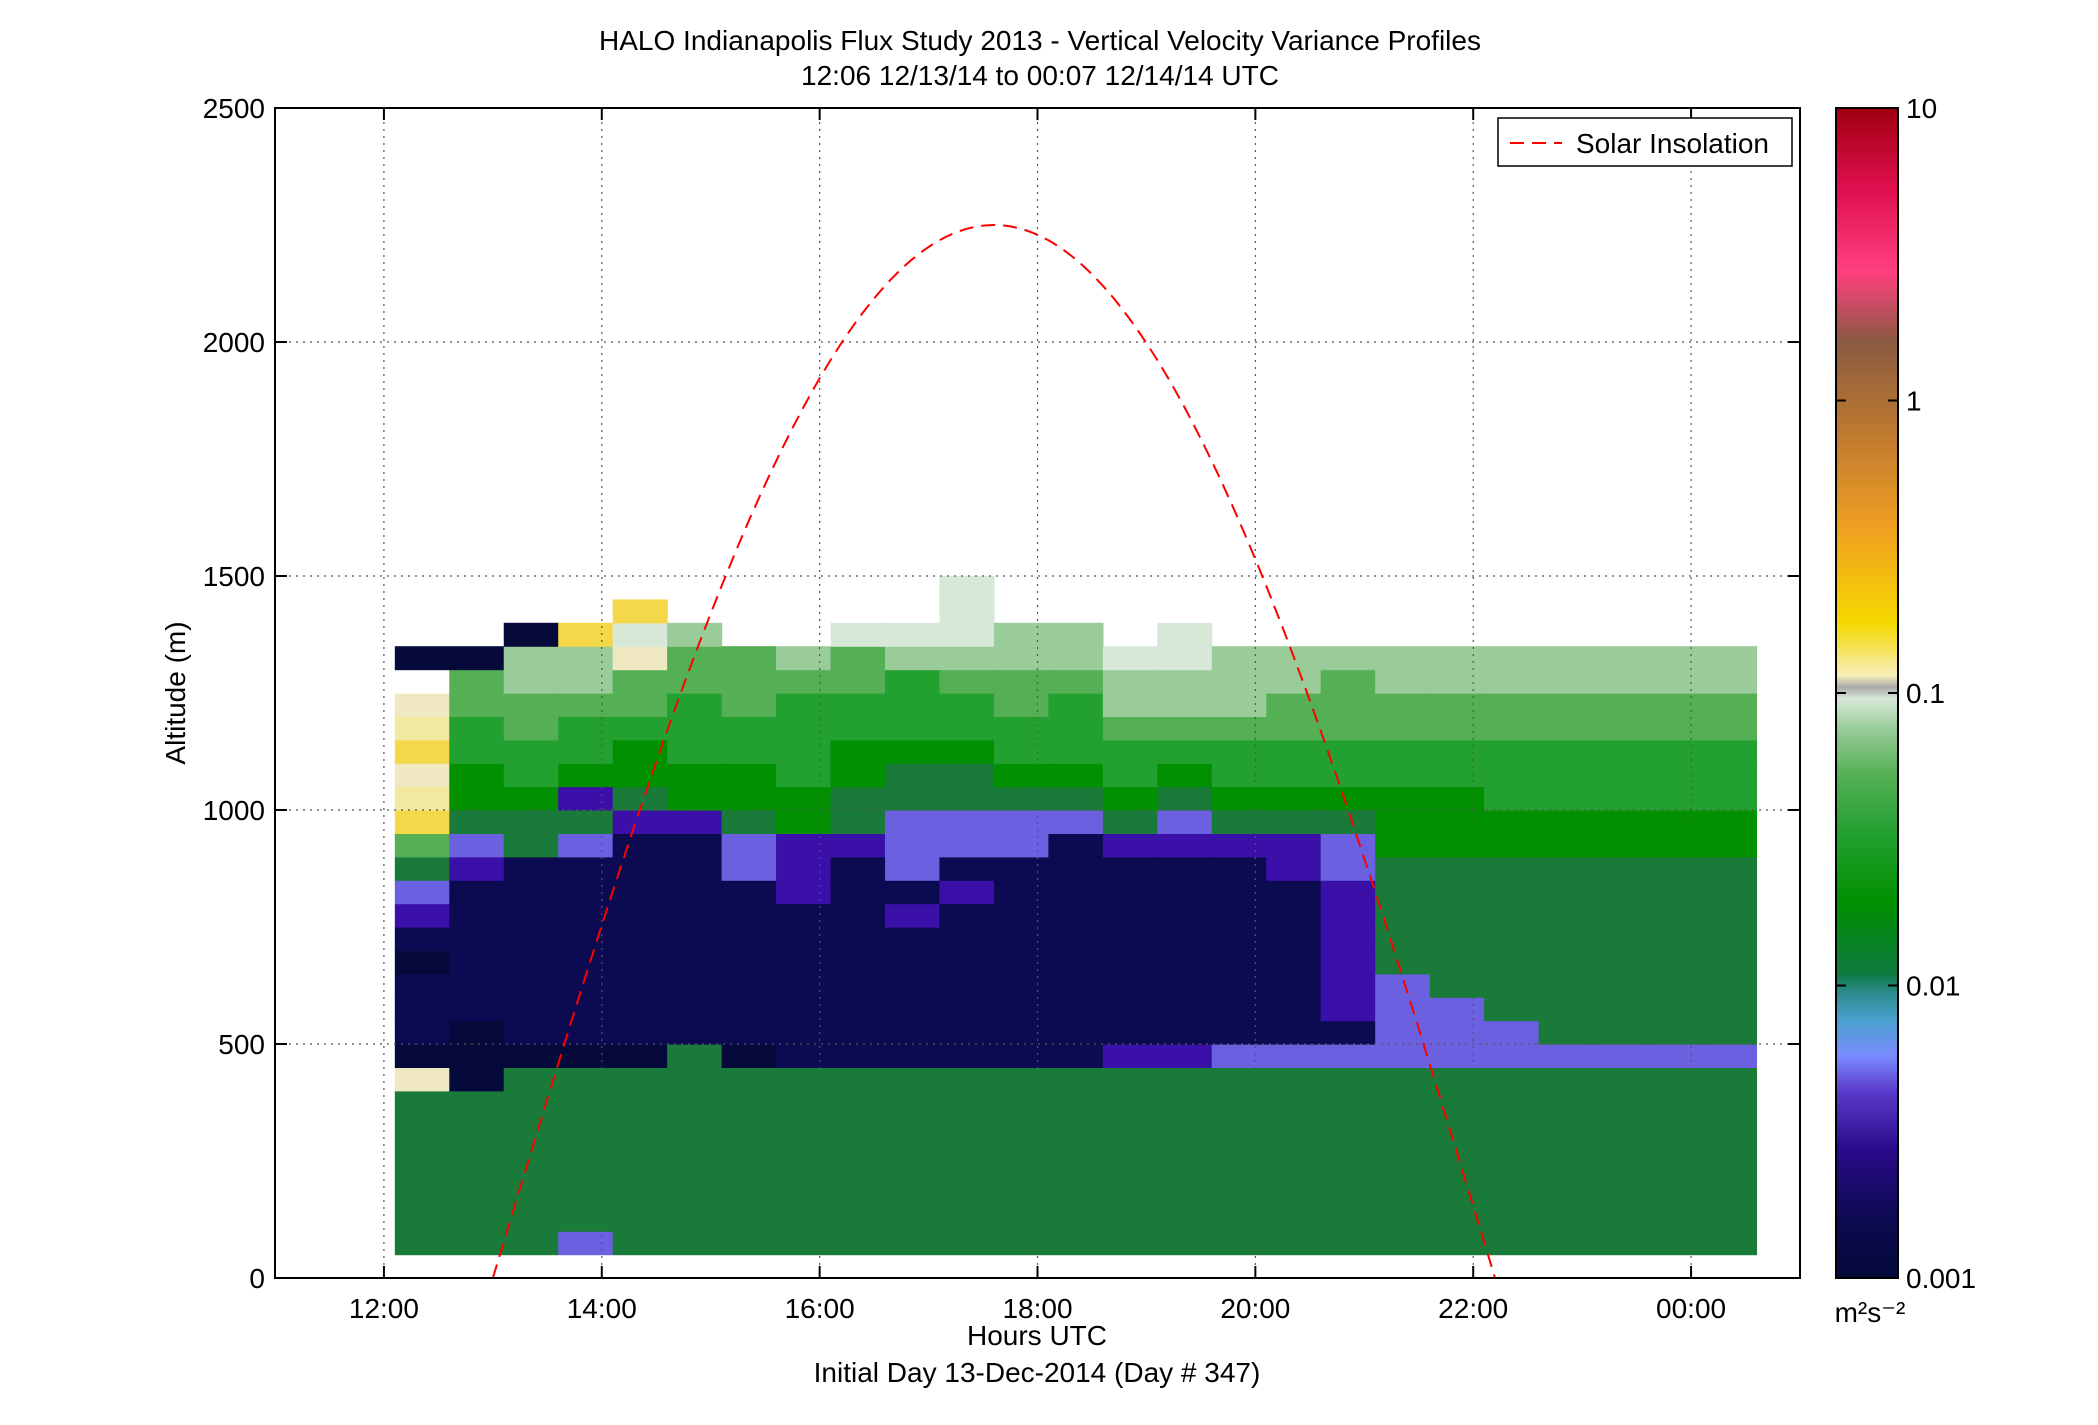  Describe the element at coordinates (1037, 1335) in the screenshot. I see `x-axis-label: Hours UTC` at that location.